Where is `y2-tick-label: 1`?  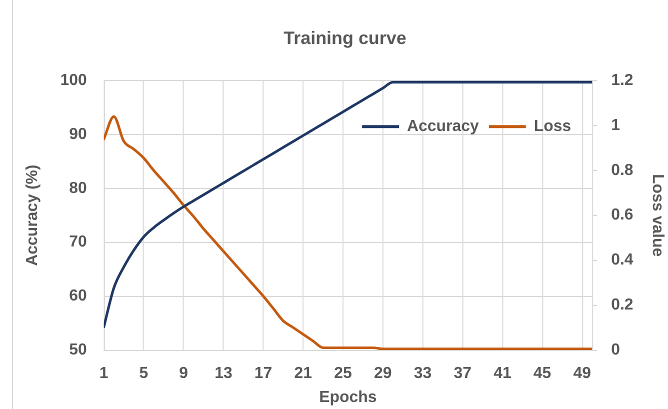
y2-tick-label: 1 is located at coordinates (615, 125).